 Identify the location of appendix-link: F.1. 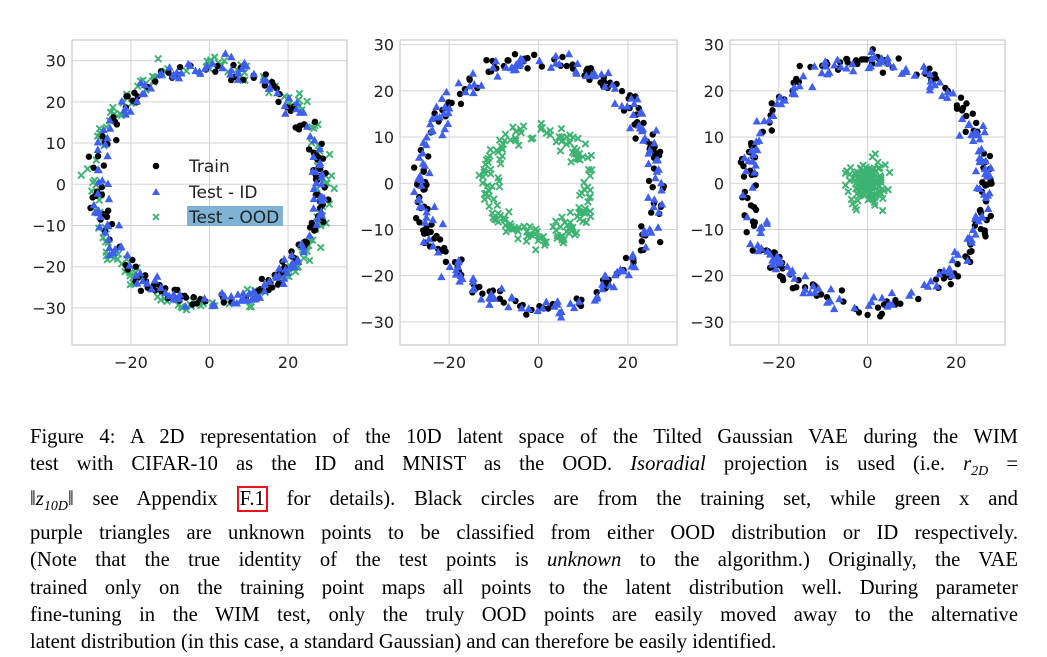
(252, 498).